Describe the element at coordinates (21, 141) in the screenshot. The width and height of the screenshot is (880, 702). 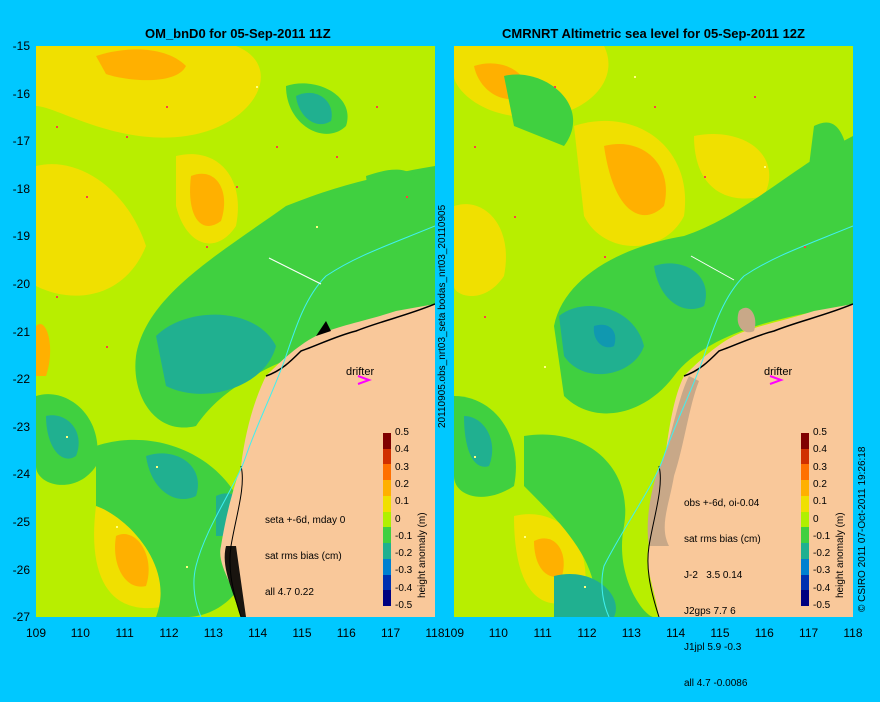
I see `lat-tick-label: -17` at that location.